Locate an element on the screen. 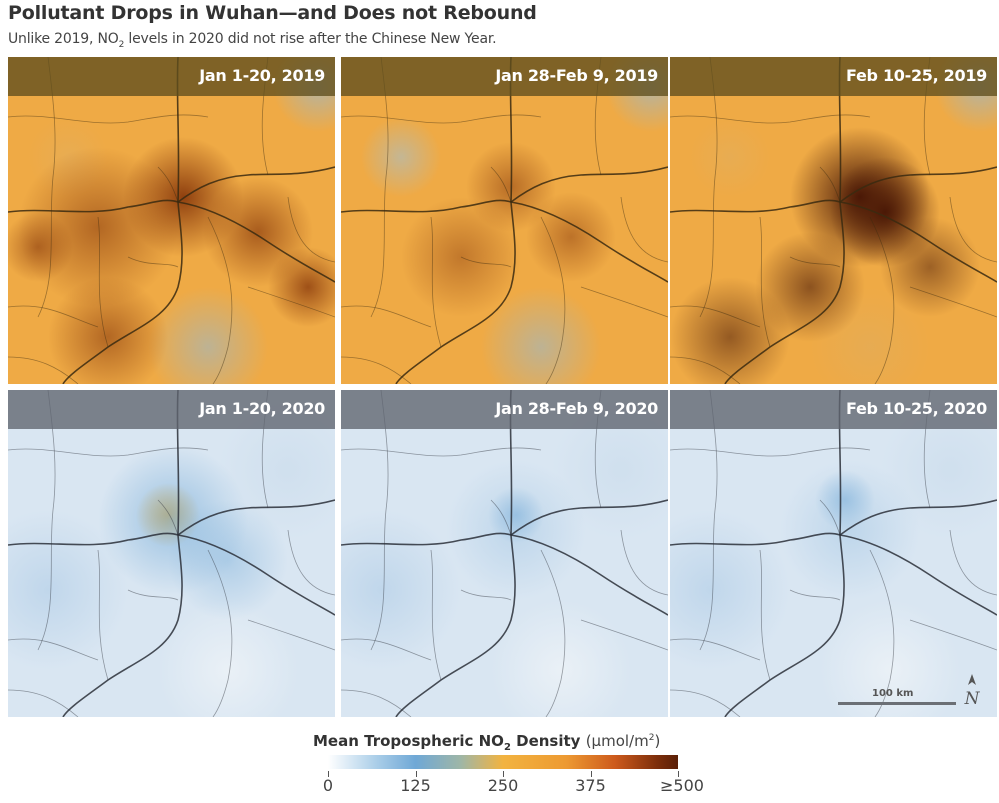  map-panel-feb-2019: Feb 10-25, 2019 is located at coordinates (833, 220).